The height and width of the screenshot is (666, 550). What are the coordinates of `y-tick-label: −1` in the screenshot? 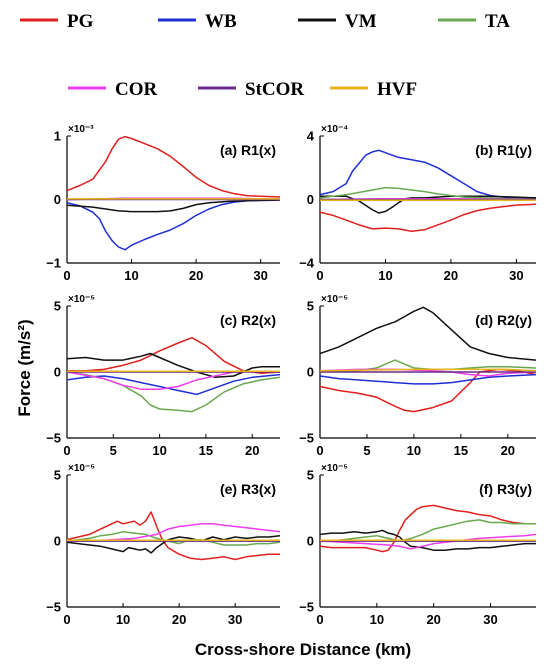 It's located at (53, 263).